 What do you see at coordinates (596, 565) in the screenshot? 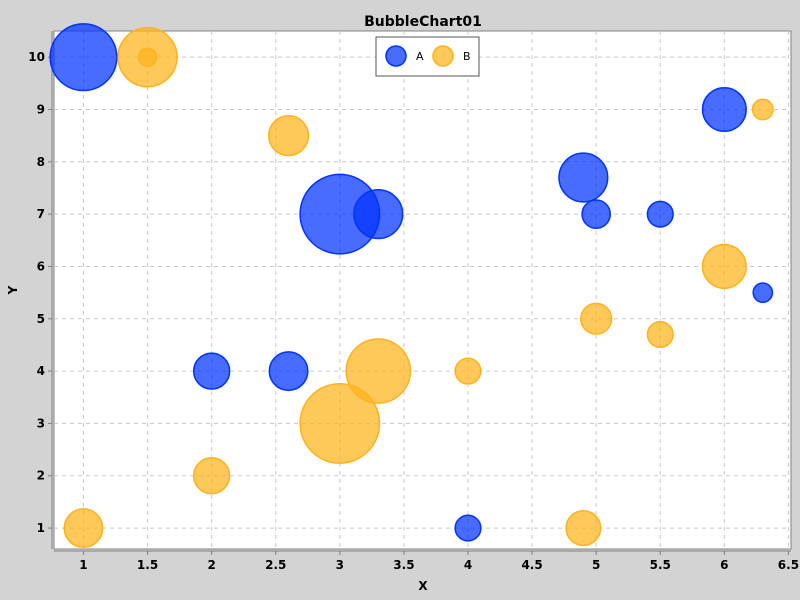
I see `x-tick-label: 5` at bounding box center [596, 565].